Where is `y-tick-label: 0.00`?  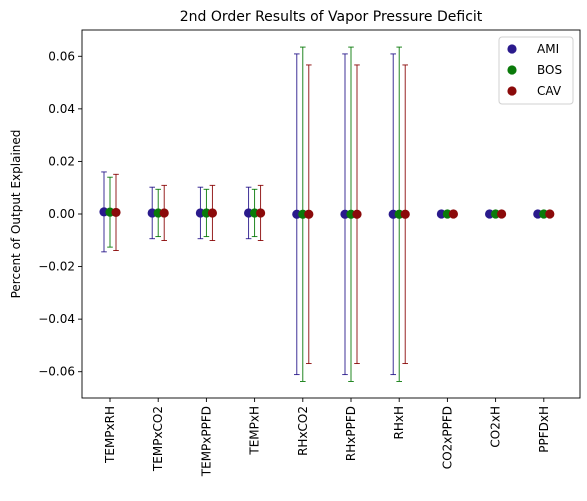 y-tick-label: 0.00 is located at coordinates (61, 214).